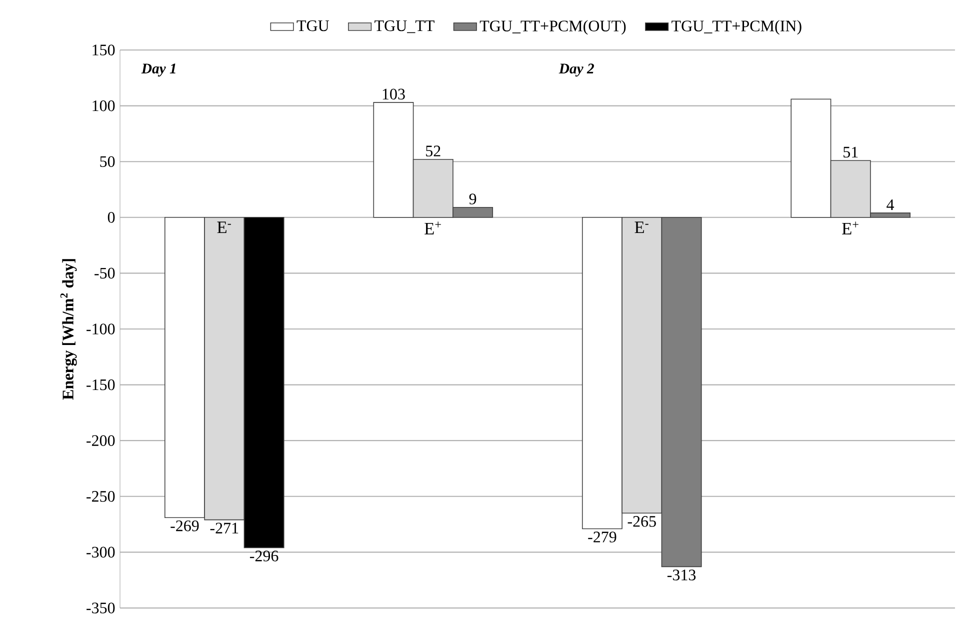  I want to click on y-tick-label: 50, so click(107, 161).